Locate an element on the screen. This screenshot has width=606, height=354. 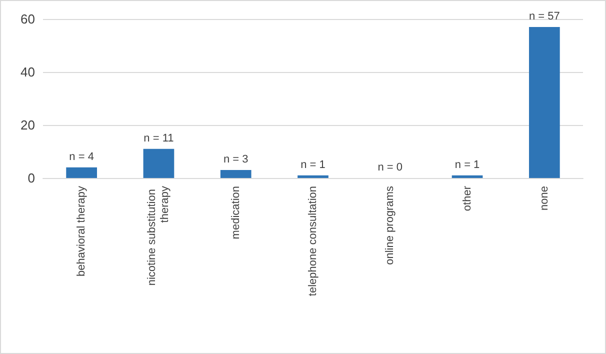
x-tick-label: nicotine substitution therapy is located at coordinates (159, 236).